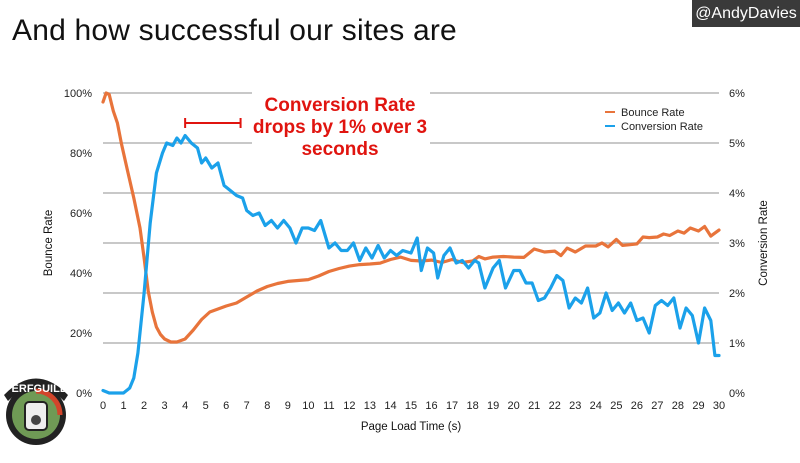 This screenshot has height=463, width=800. Describe the element at coordinates (662, 127) in the screenshot. I see `legend-label-conversion-rate: Conversion Rate` at that location.